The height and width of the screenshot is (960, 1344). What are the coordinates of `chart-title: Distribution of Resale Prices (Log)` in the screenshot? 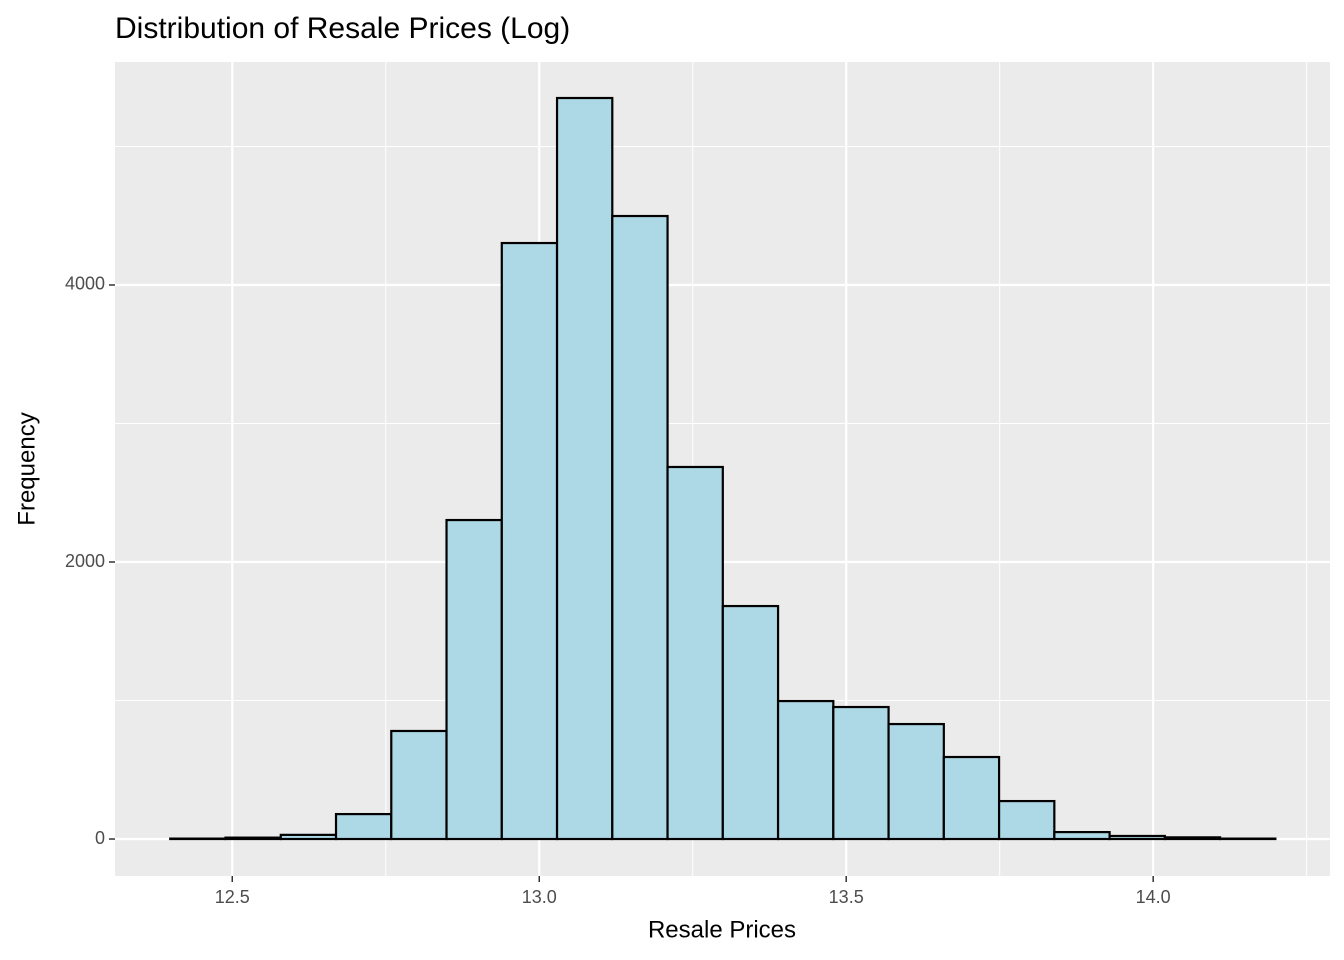 It's located at (342, 28).